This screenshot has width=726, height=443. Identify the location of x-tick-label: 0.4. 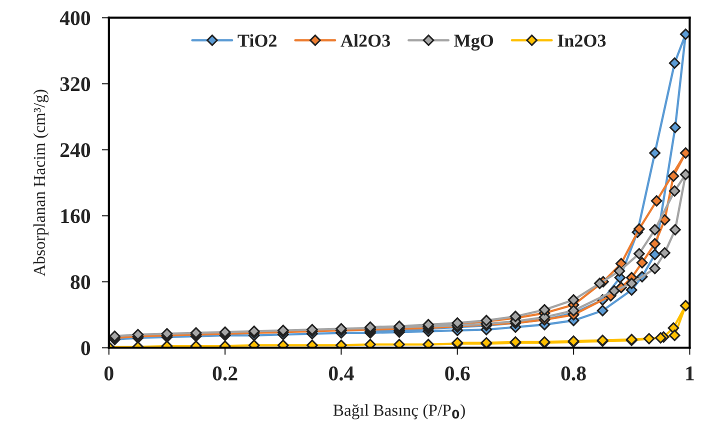
(341, 373).